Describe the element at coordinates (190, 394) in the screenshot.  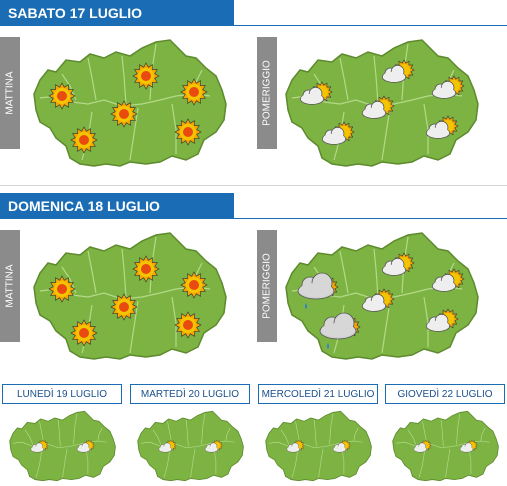
I see `forecast-day-label: MARTEDÌ 20 LUGLIO` at that location.